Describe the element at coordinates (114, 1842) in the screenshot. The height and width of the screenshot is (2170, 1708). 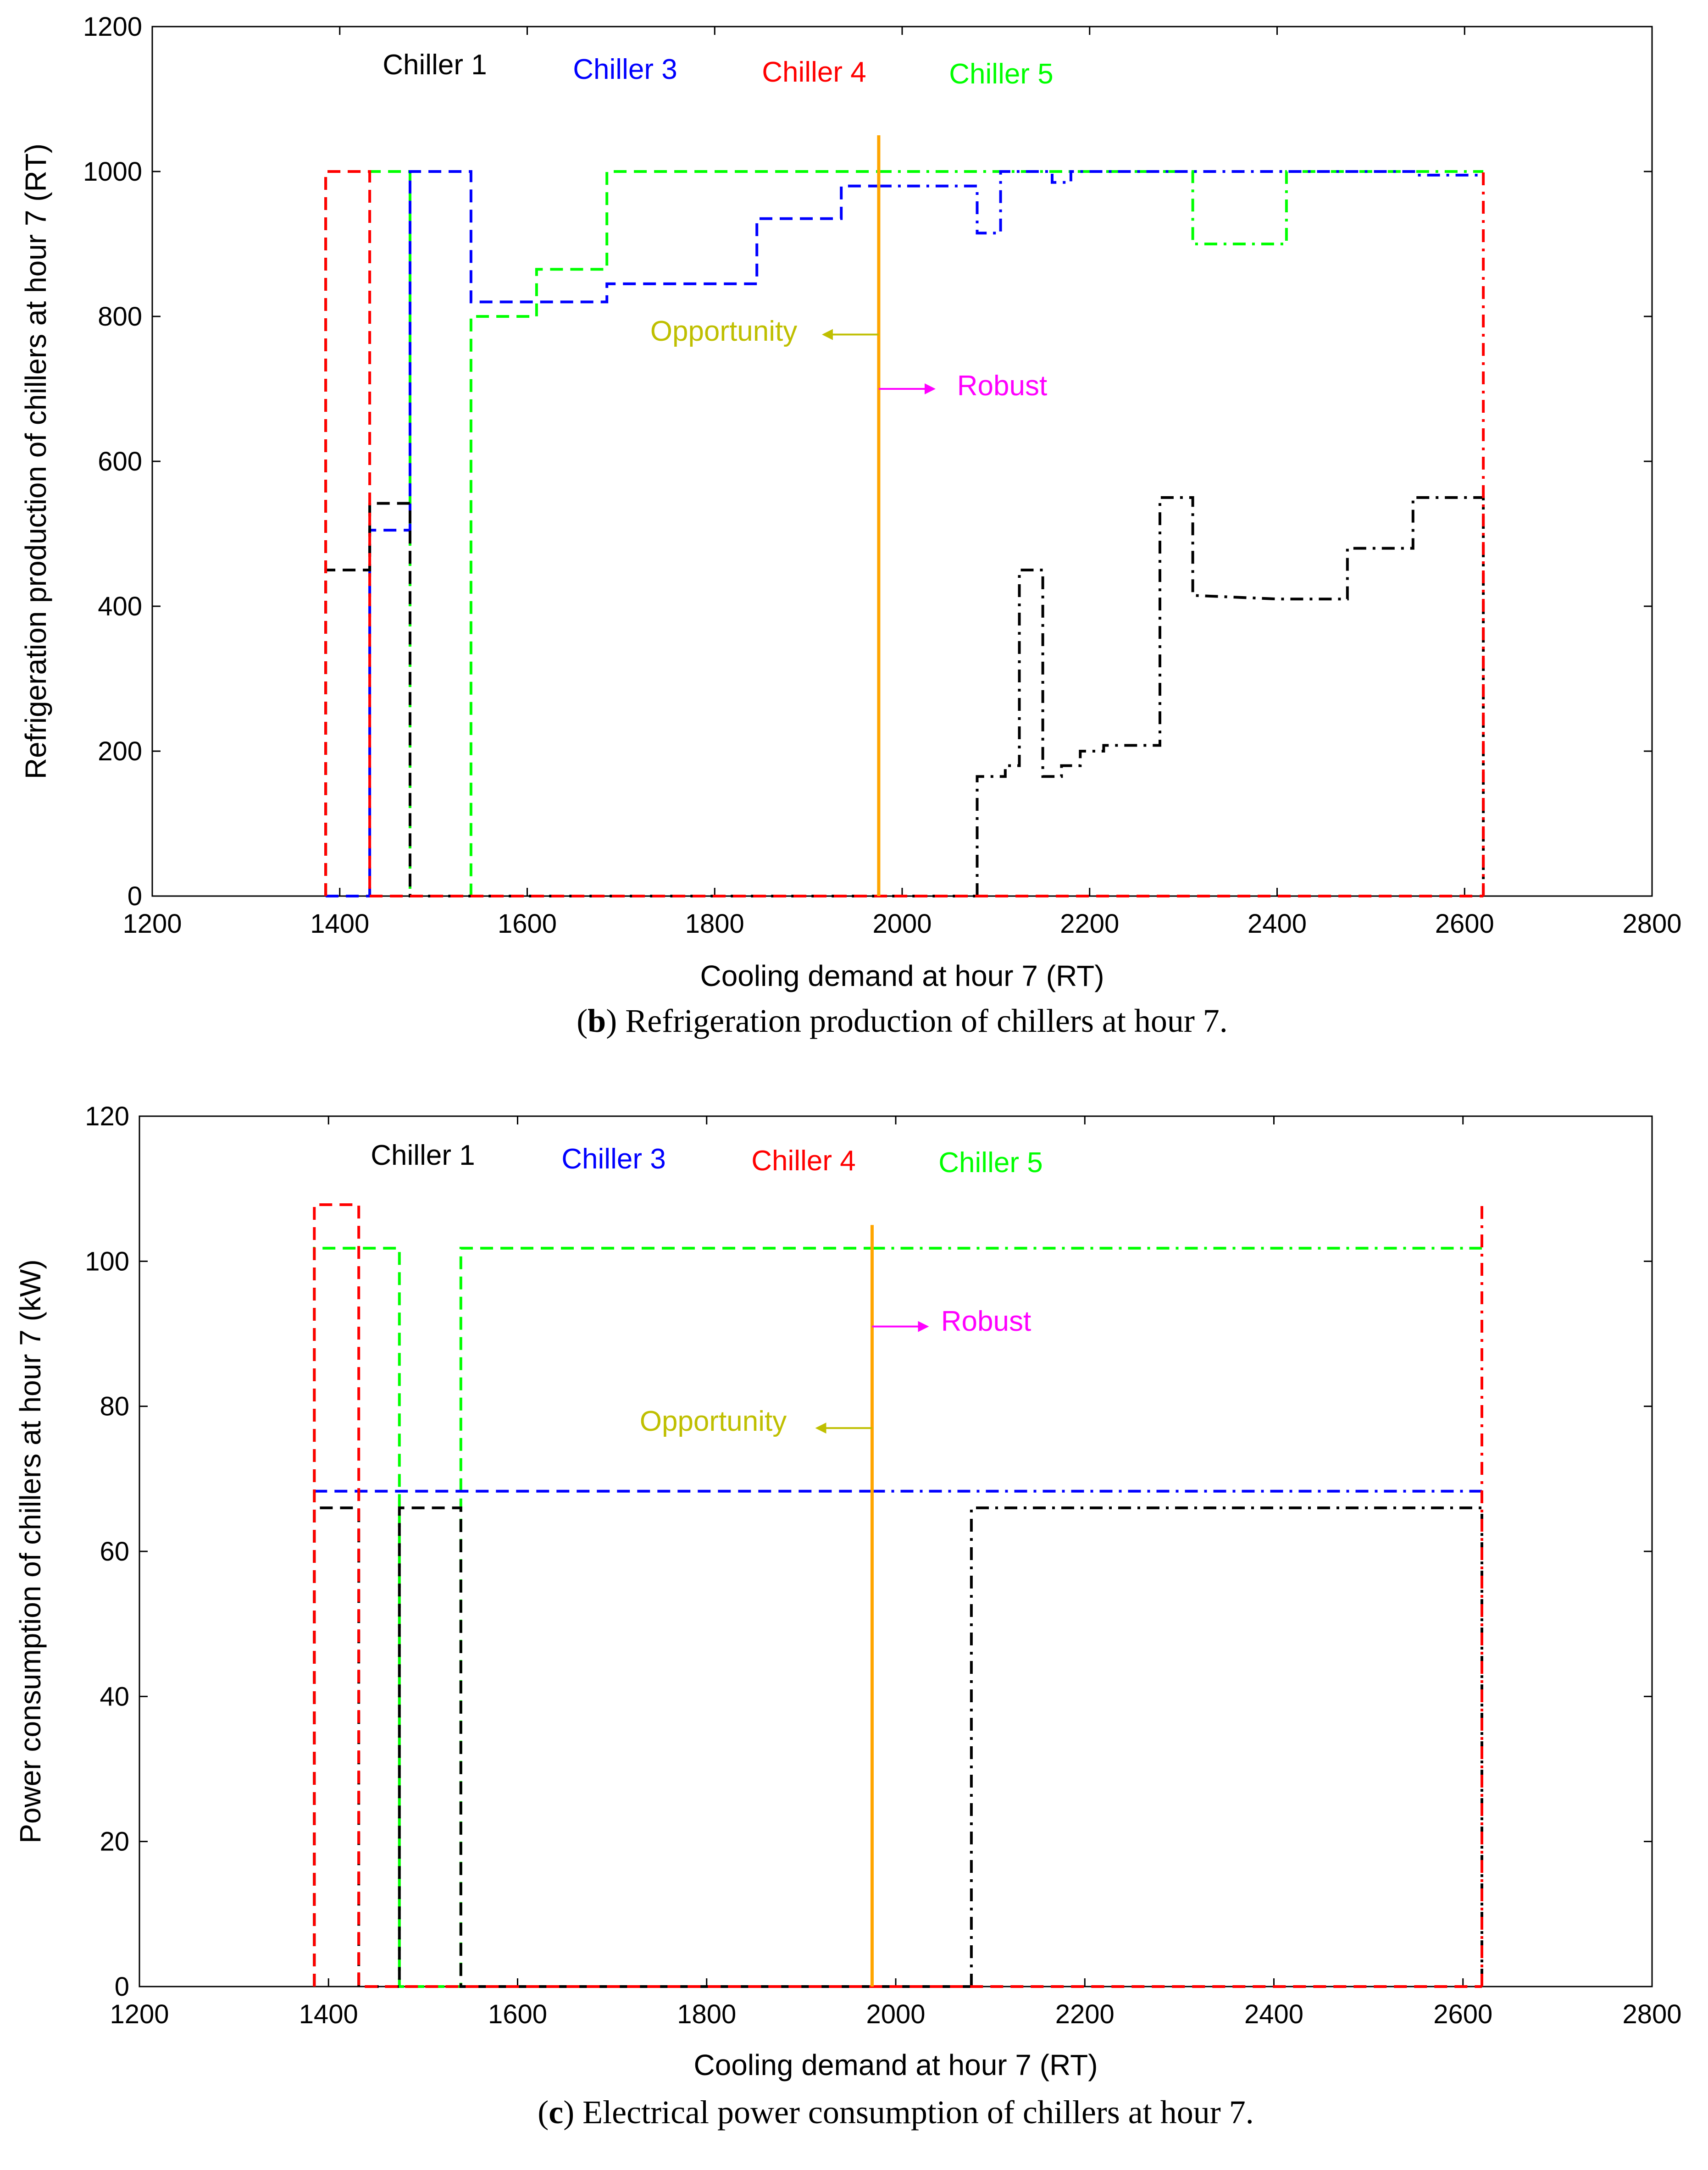
I see `y-tick-label: 20` at that location.